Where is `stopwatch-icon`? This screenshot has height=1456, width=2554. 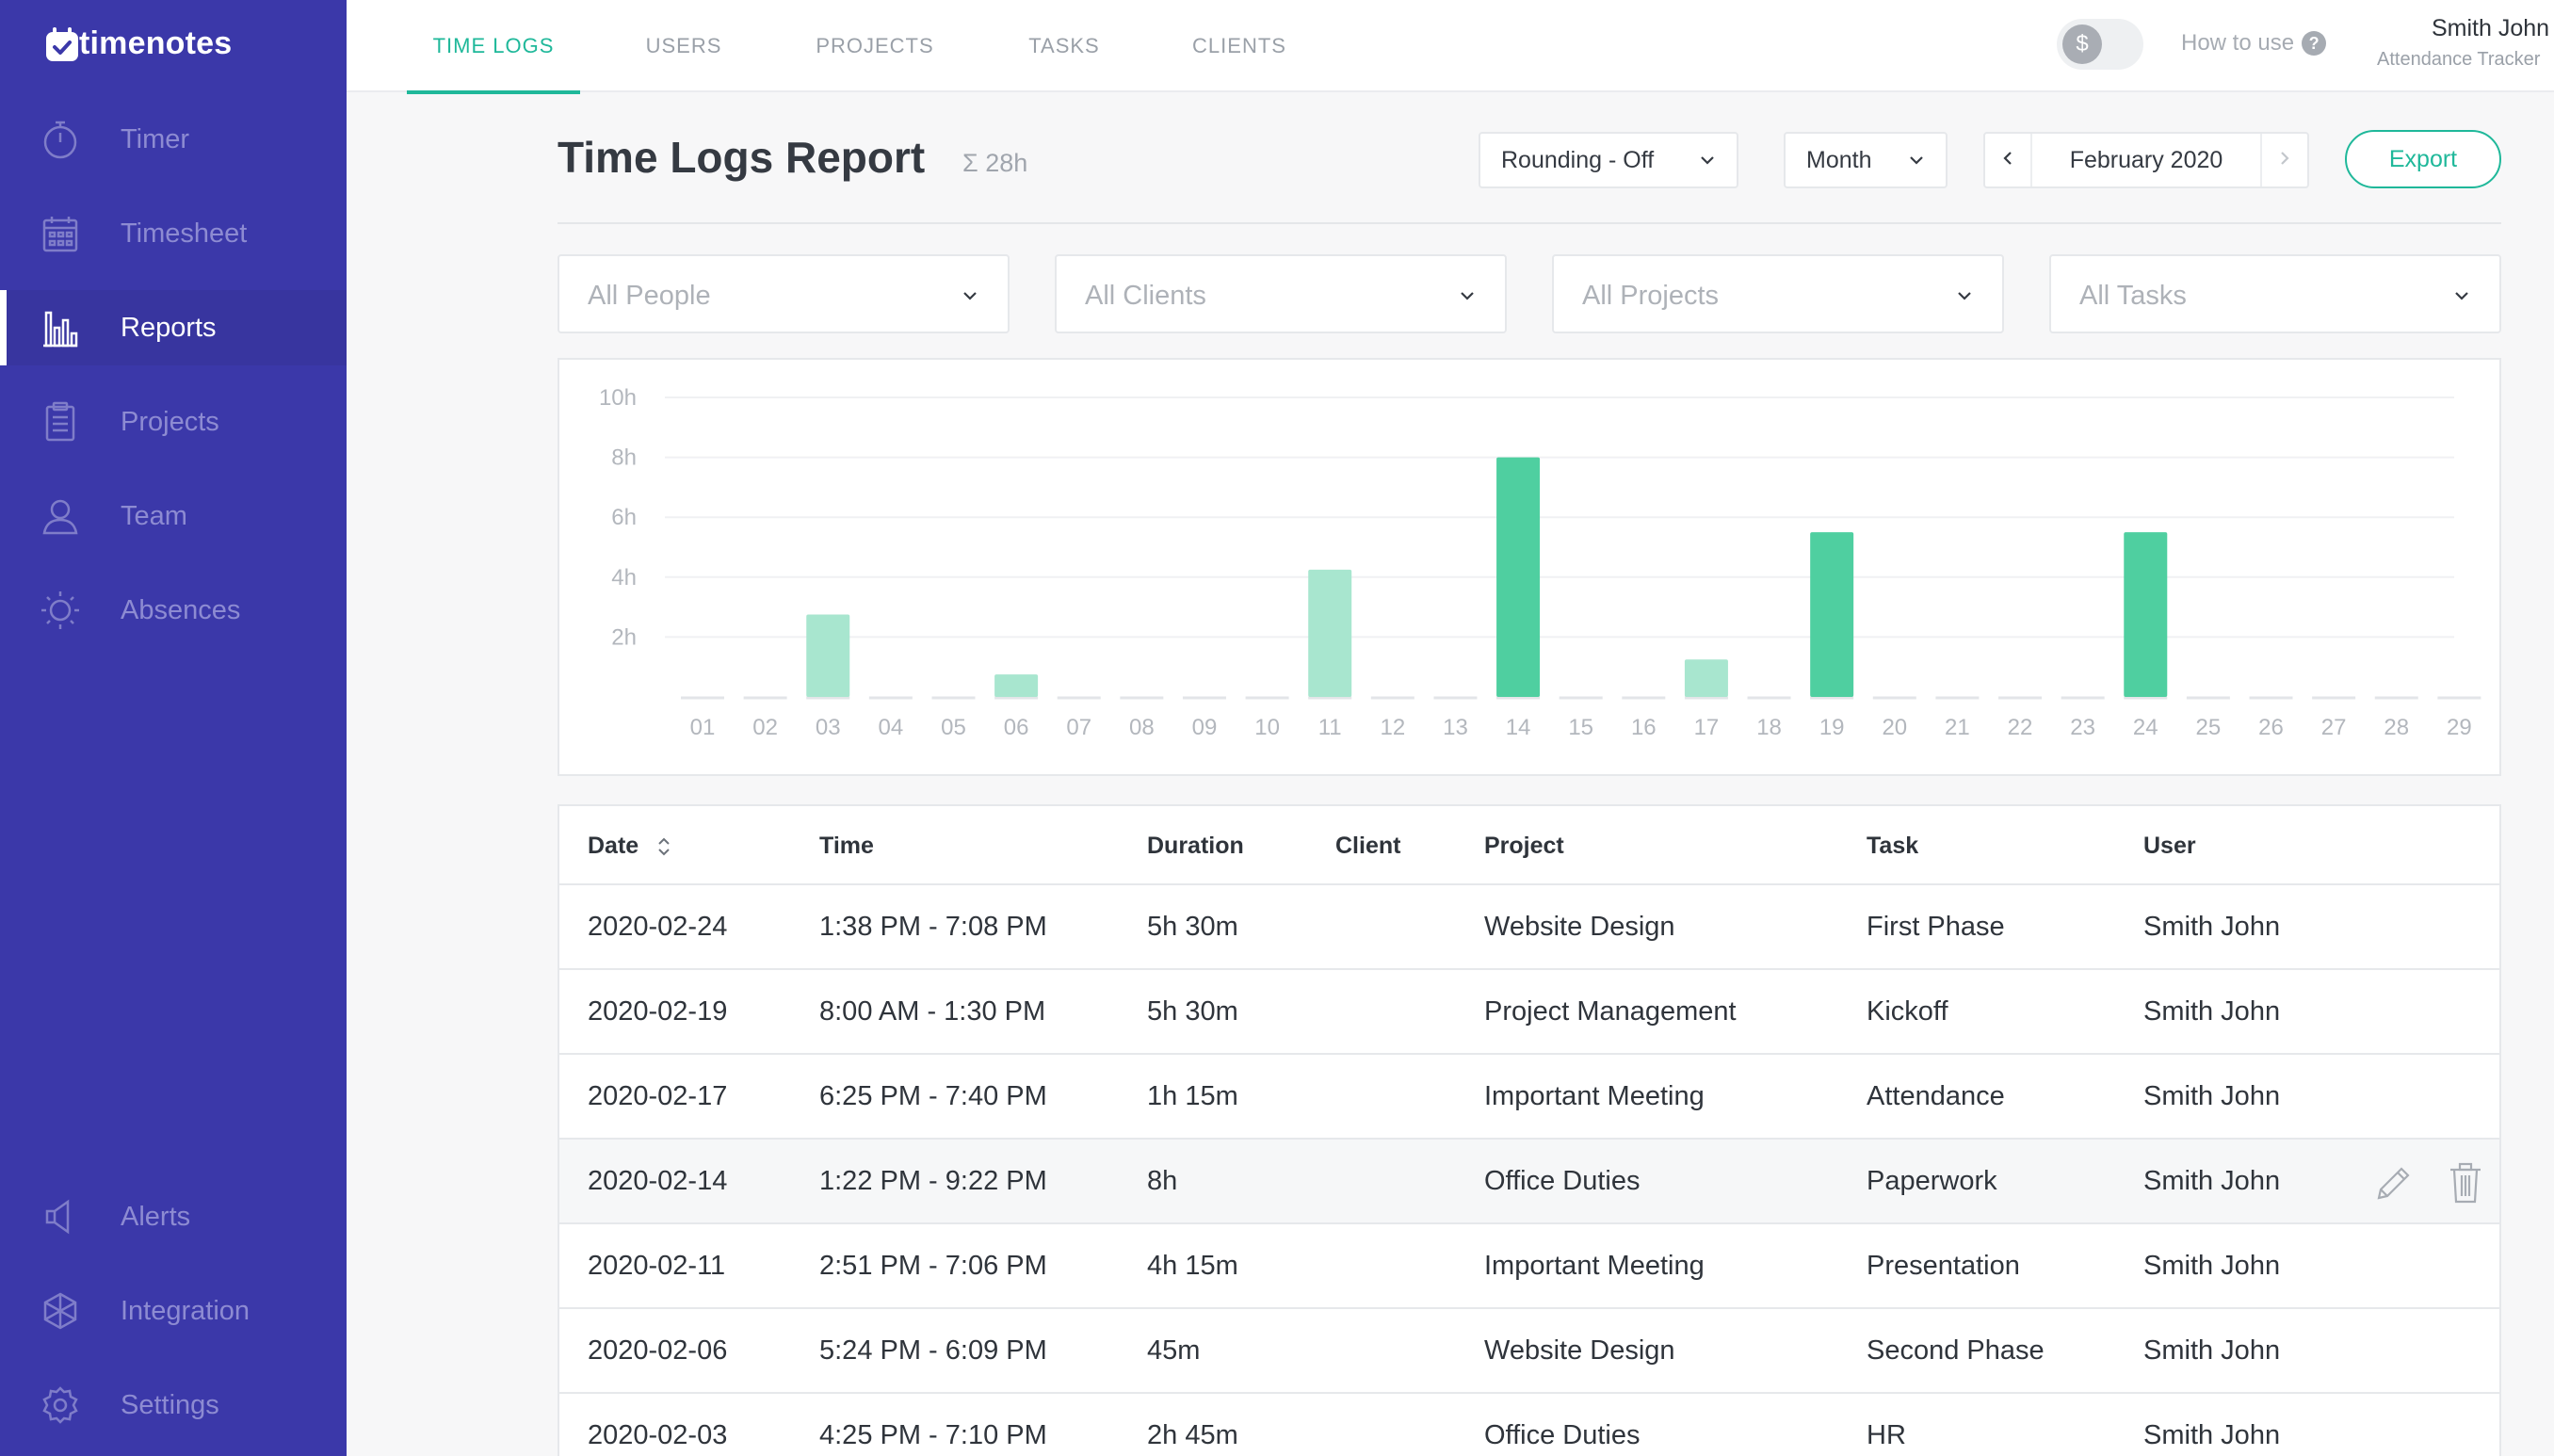 stopwatch-icon is located at coordinates (60, 140).